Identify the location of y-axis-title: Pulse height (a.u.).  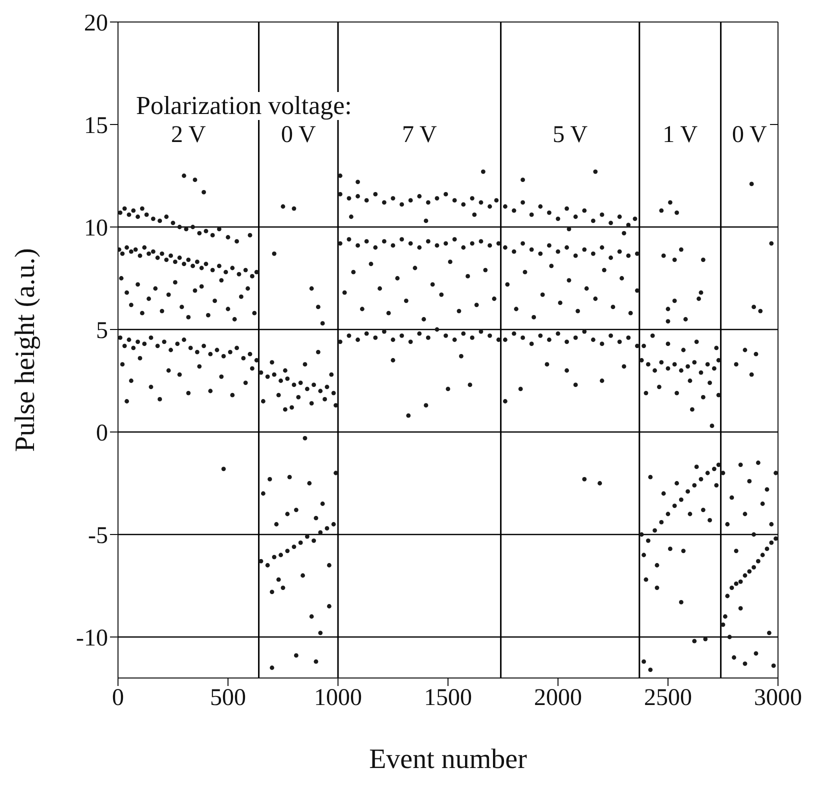
(25, 350).